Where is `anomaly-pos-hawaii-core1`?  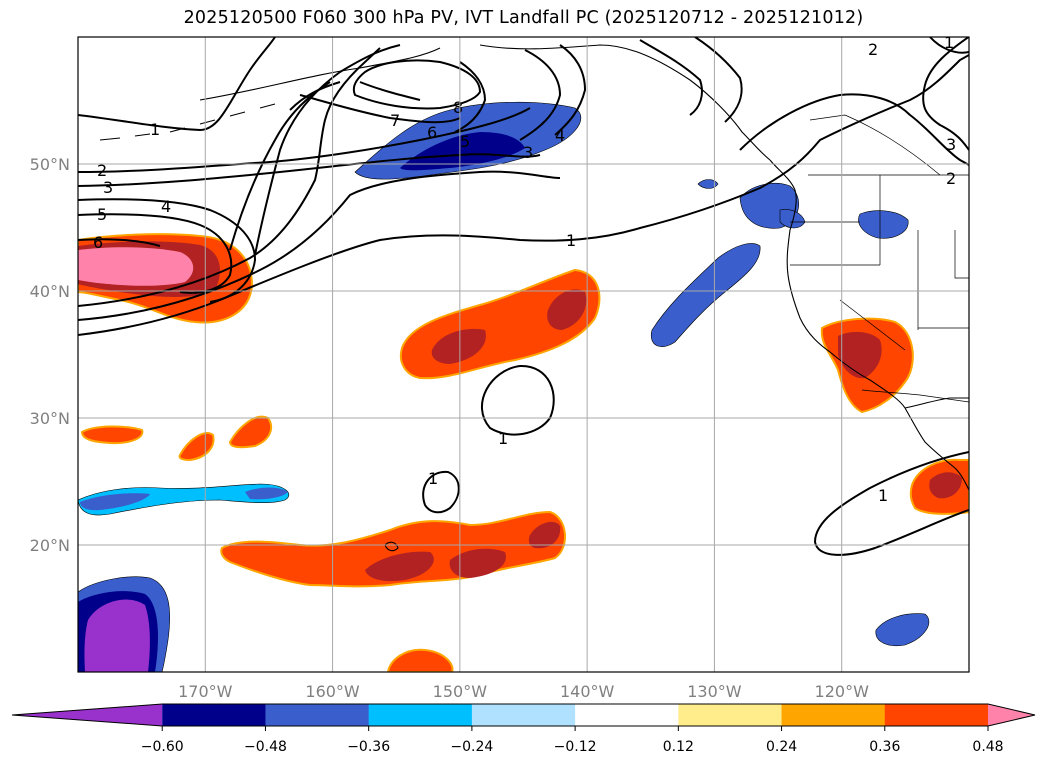 anomaly-pos-hawaii-core1 is located at coordinates (399, 566).